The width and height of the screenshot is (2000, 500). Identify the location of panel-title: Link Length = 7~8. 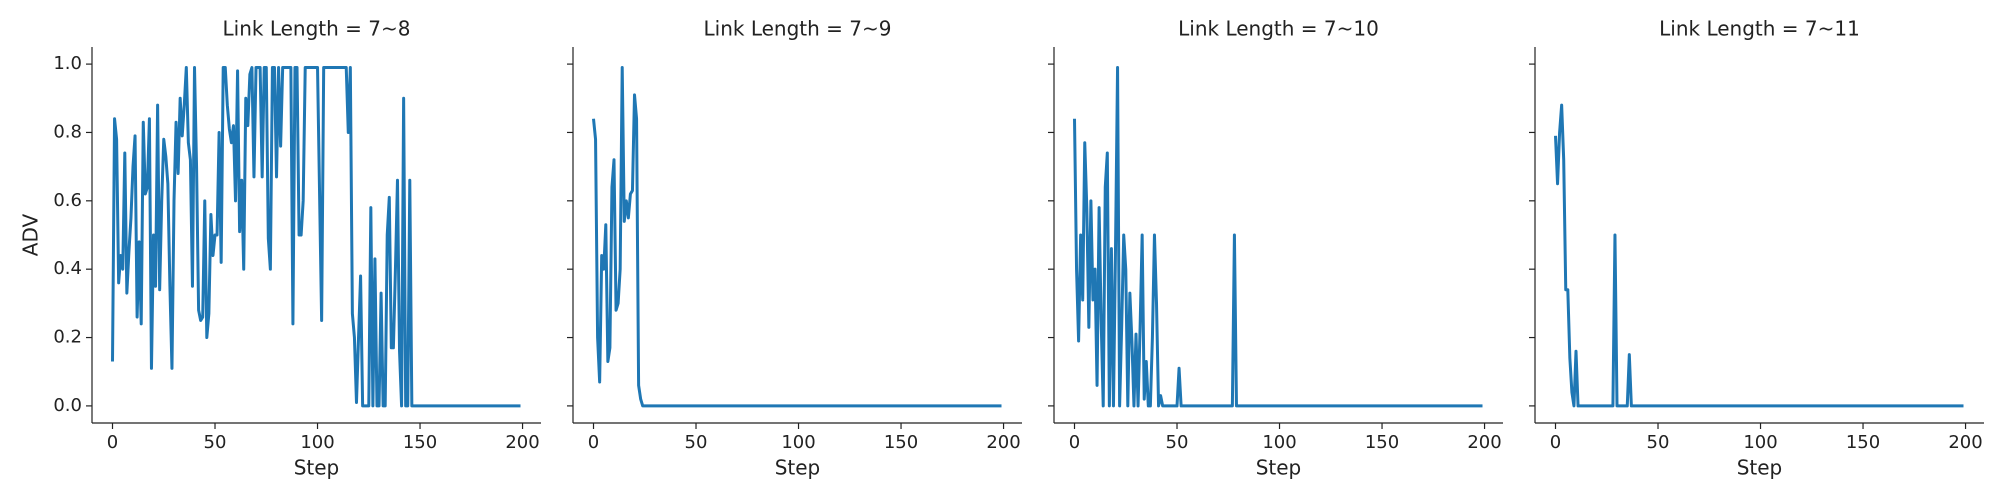
(317, 29).